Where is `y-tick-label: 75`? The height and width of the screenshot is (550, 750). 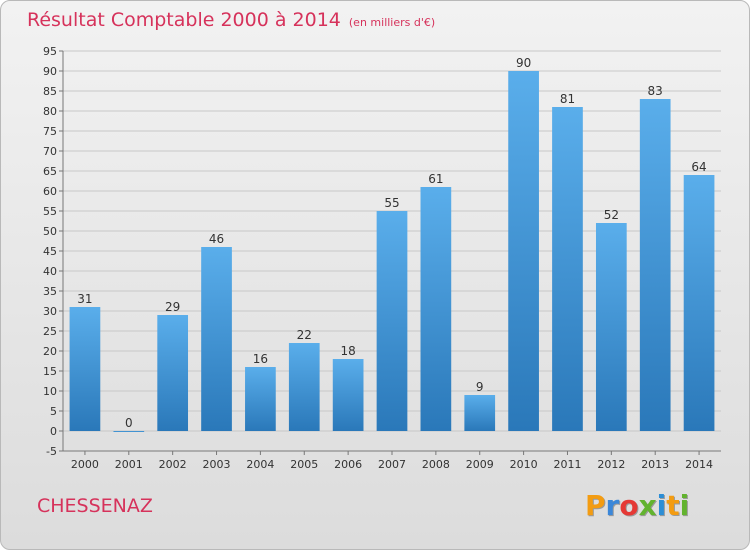
y-tick-label: 75 is located at coordinates (50, 131).